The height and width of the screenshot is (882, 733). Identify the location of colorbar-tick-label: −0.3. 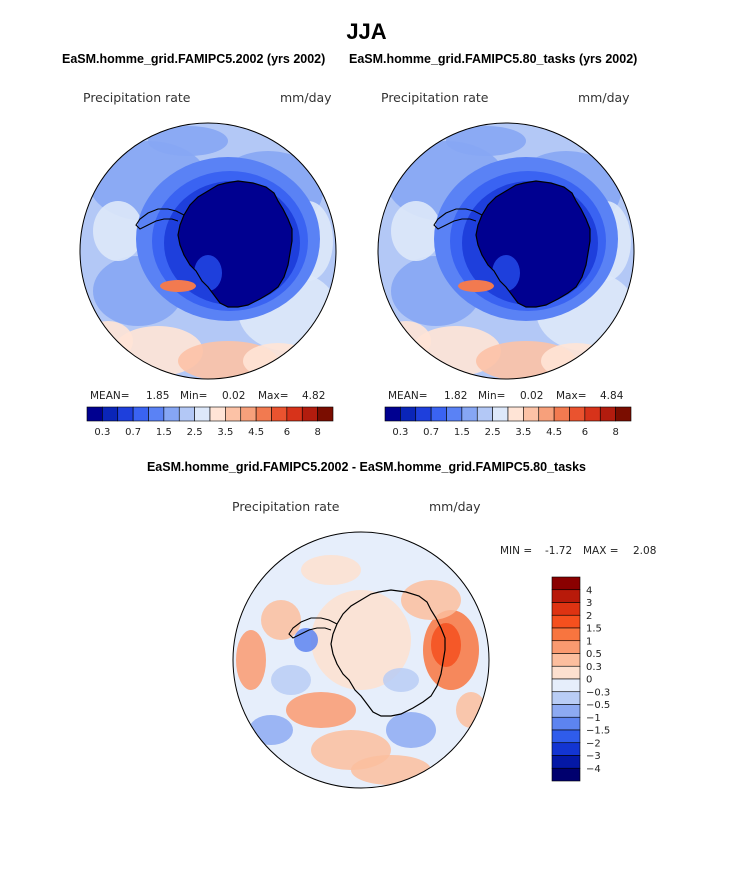
(598, 692).